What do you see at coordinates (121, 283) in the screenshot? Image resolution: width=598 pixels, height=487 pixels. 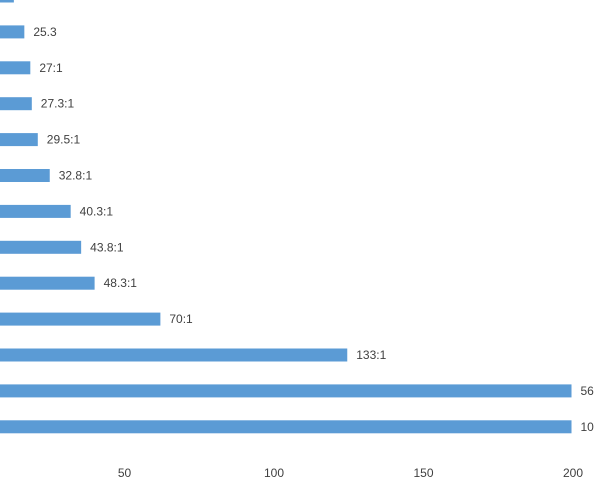 I see `bar-value-label: 48.3:1` at bounding box center [121, 283].